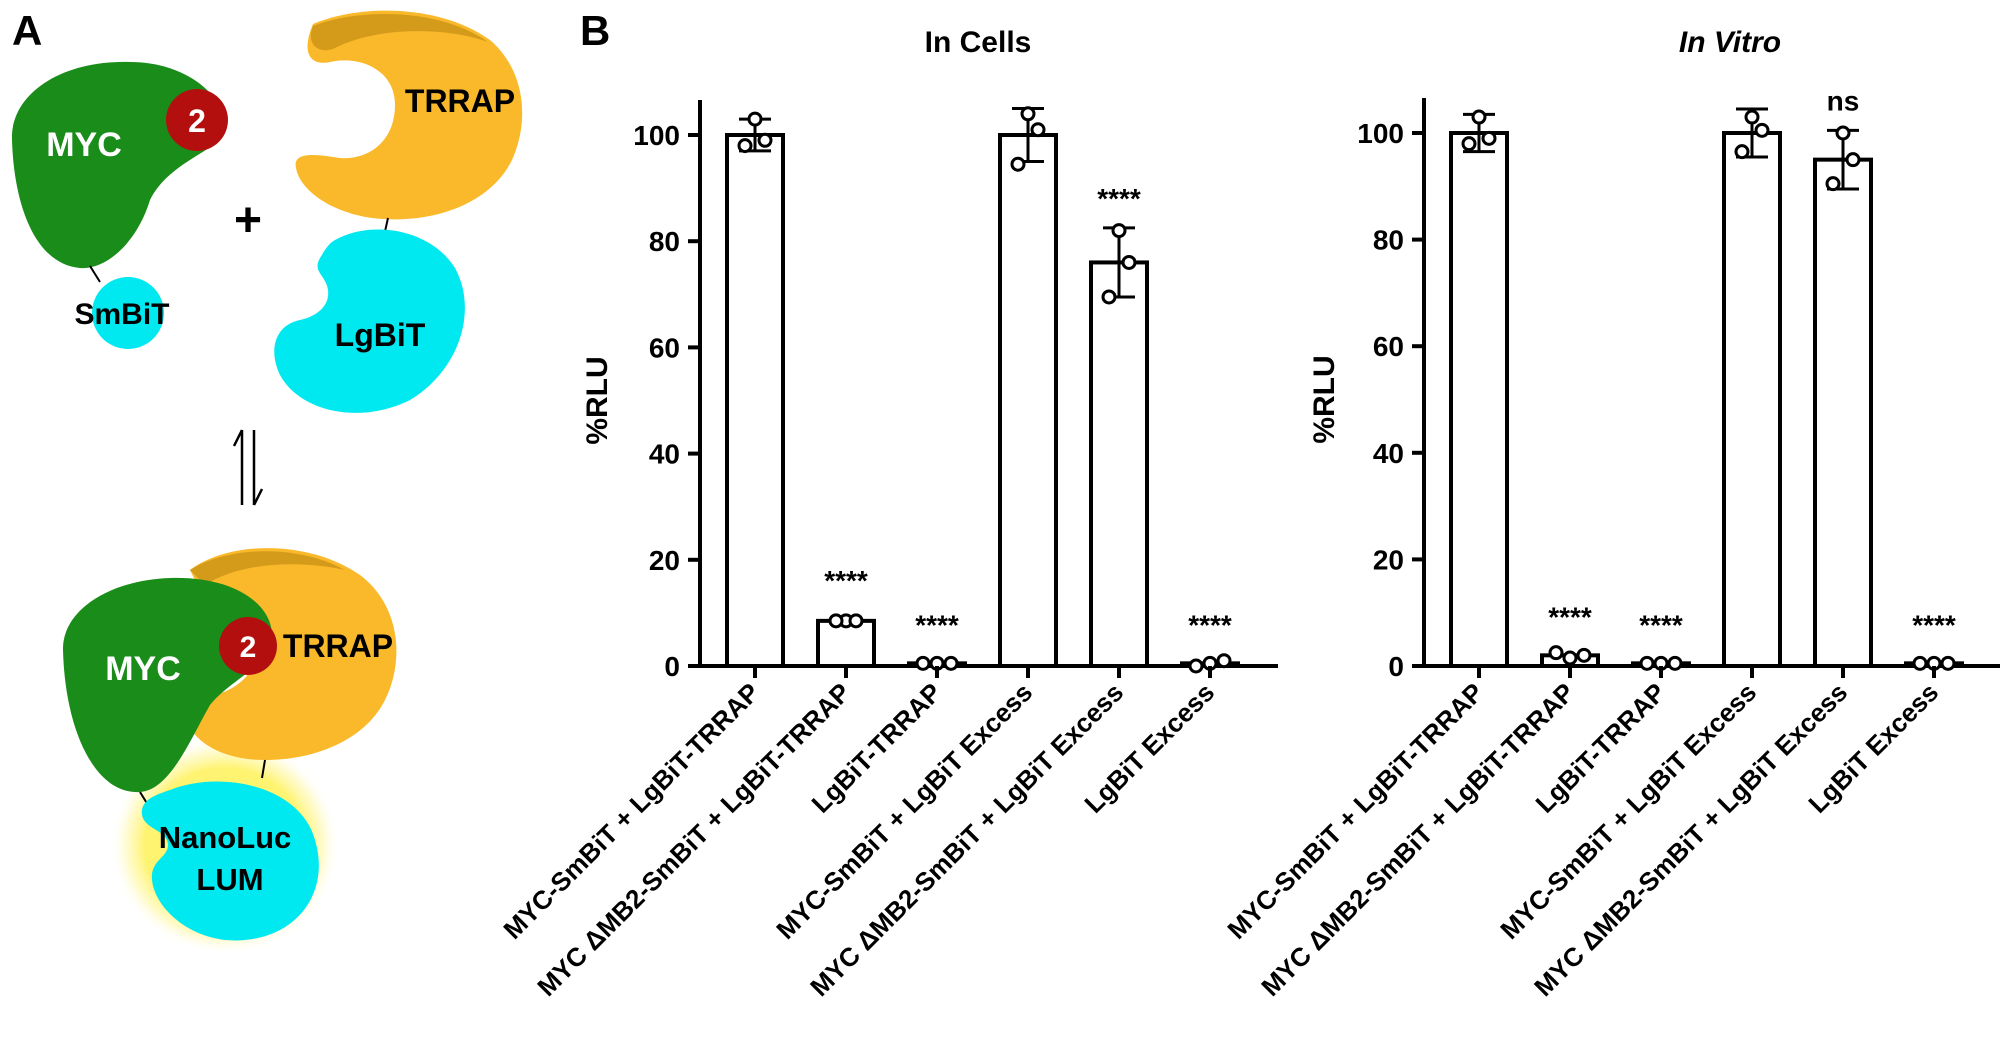 This screenshot has height=1059, width=2000. I want to click on lgbit-shape, so click(369, 321).